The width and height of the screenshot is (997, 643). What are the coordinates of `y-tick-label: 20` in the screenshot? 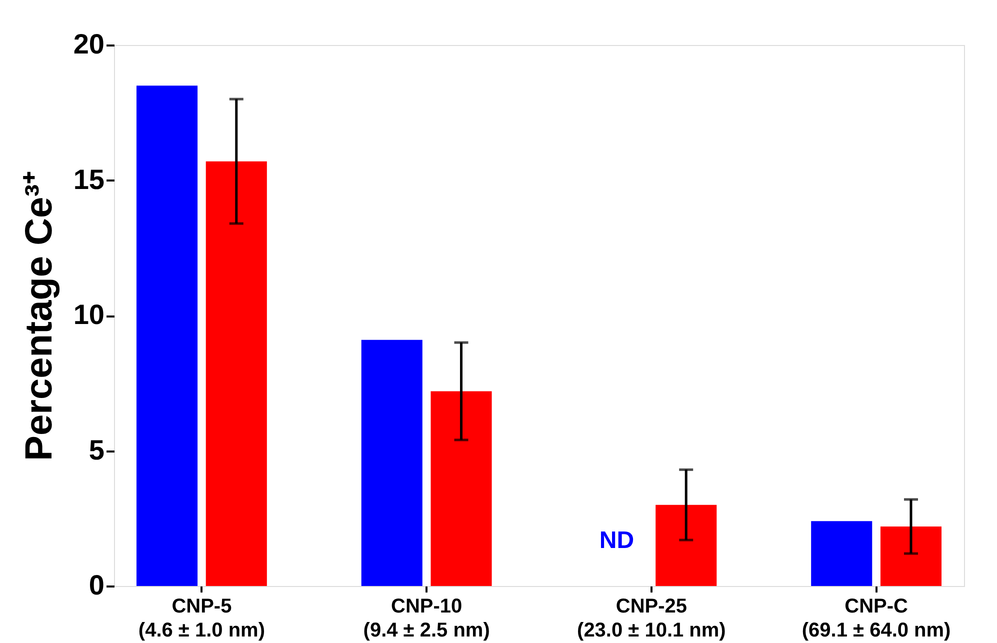 It's located at (88, 44).